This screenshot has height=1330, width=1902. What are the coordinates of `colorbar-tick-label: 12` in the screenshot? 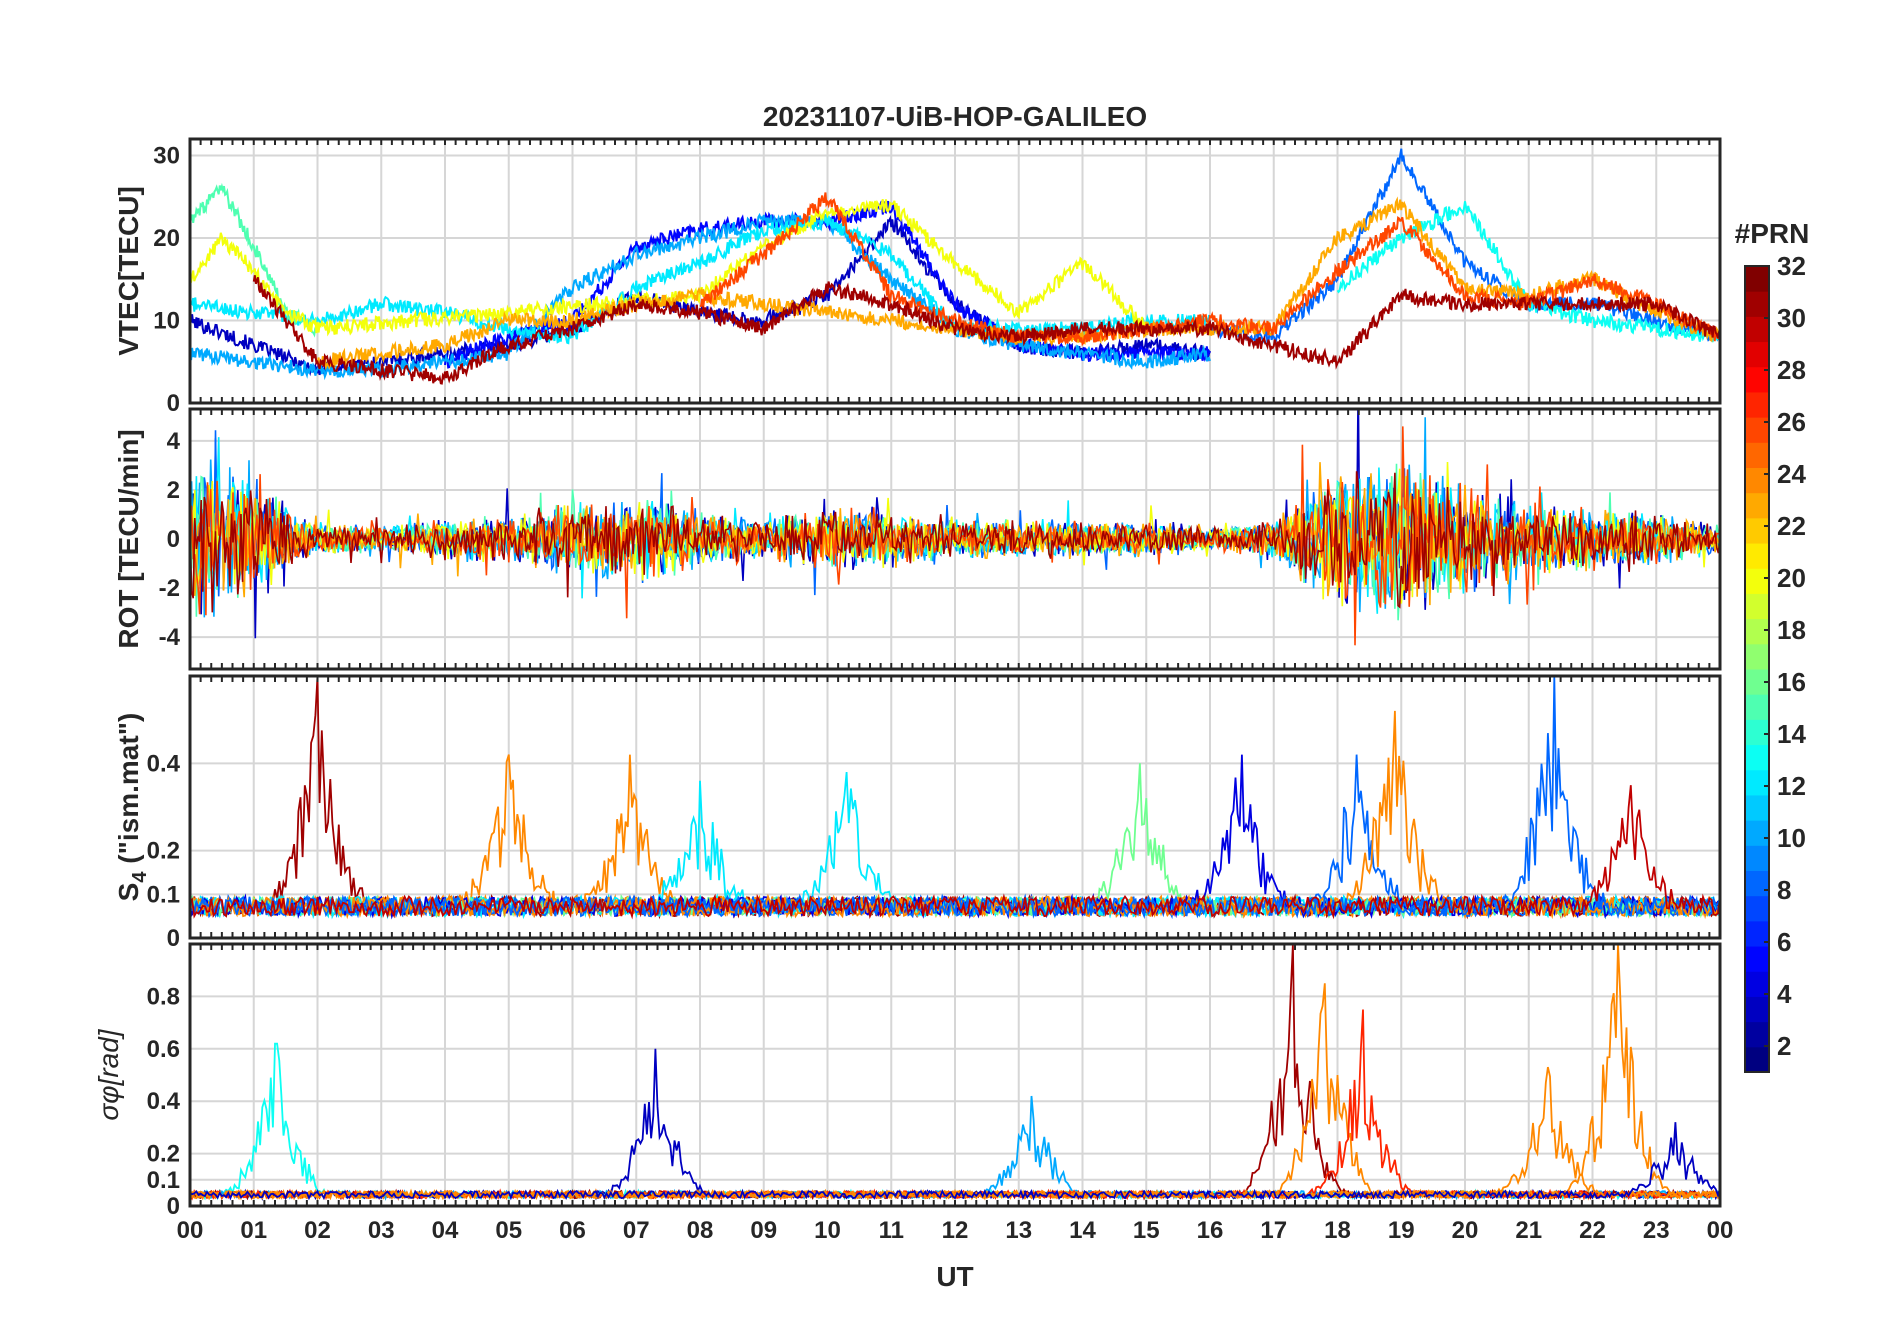 It's located at (1791, 786).